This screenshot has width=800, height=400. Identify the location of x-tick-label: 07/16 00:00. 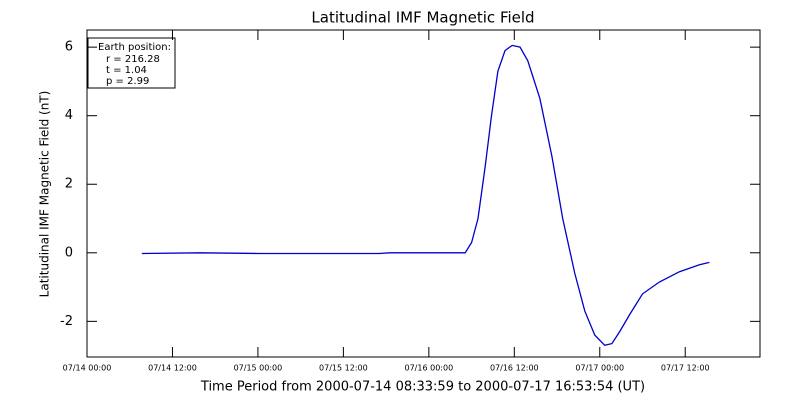
(429, 368).